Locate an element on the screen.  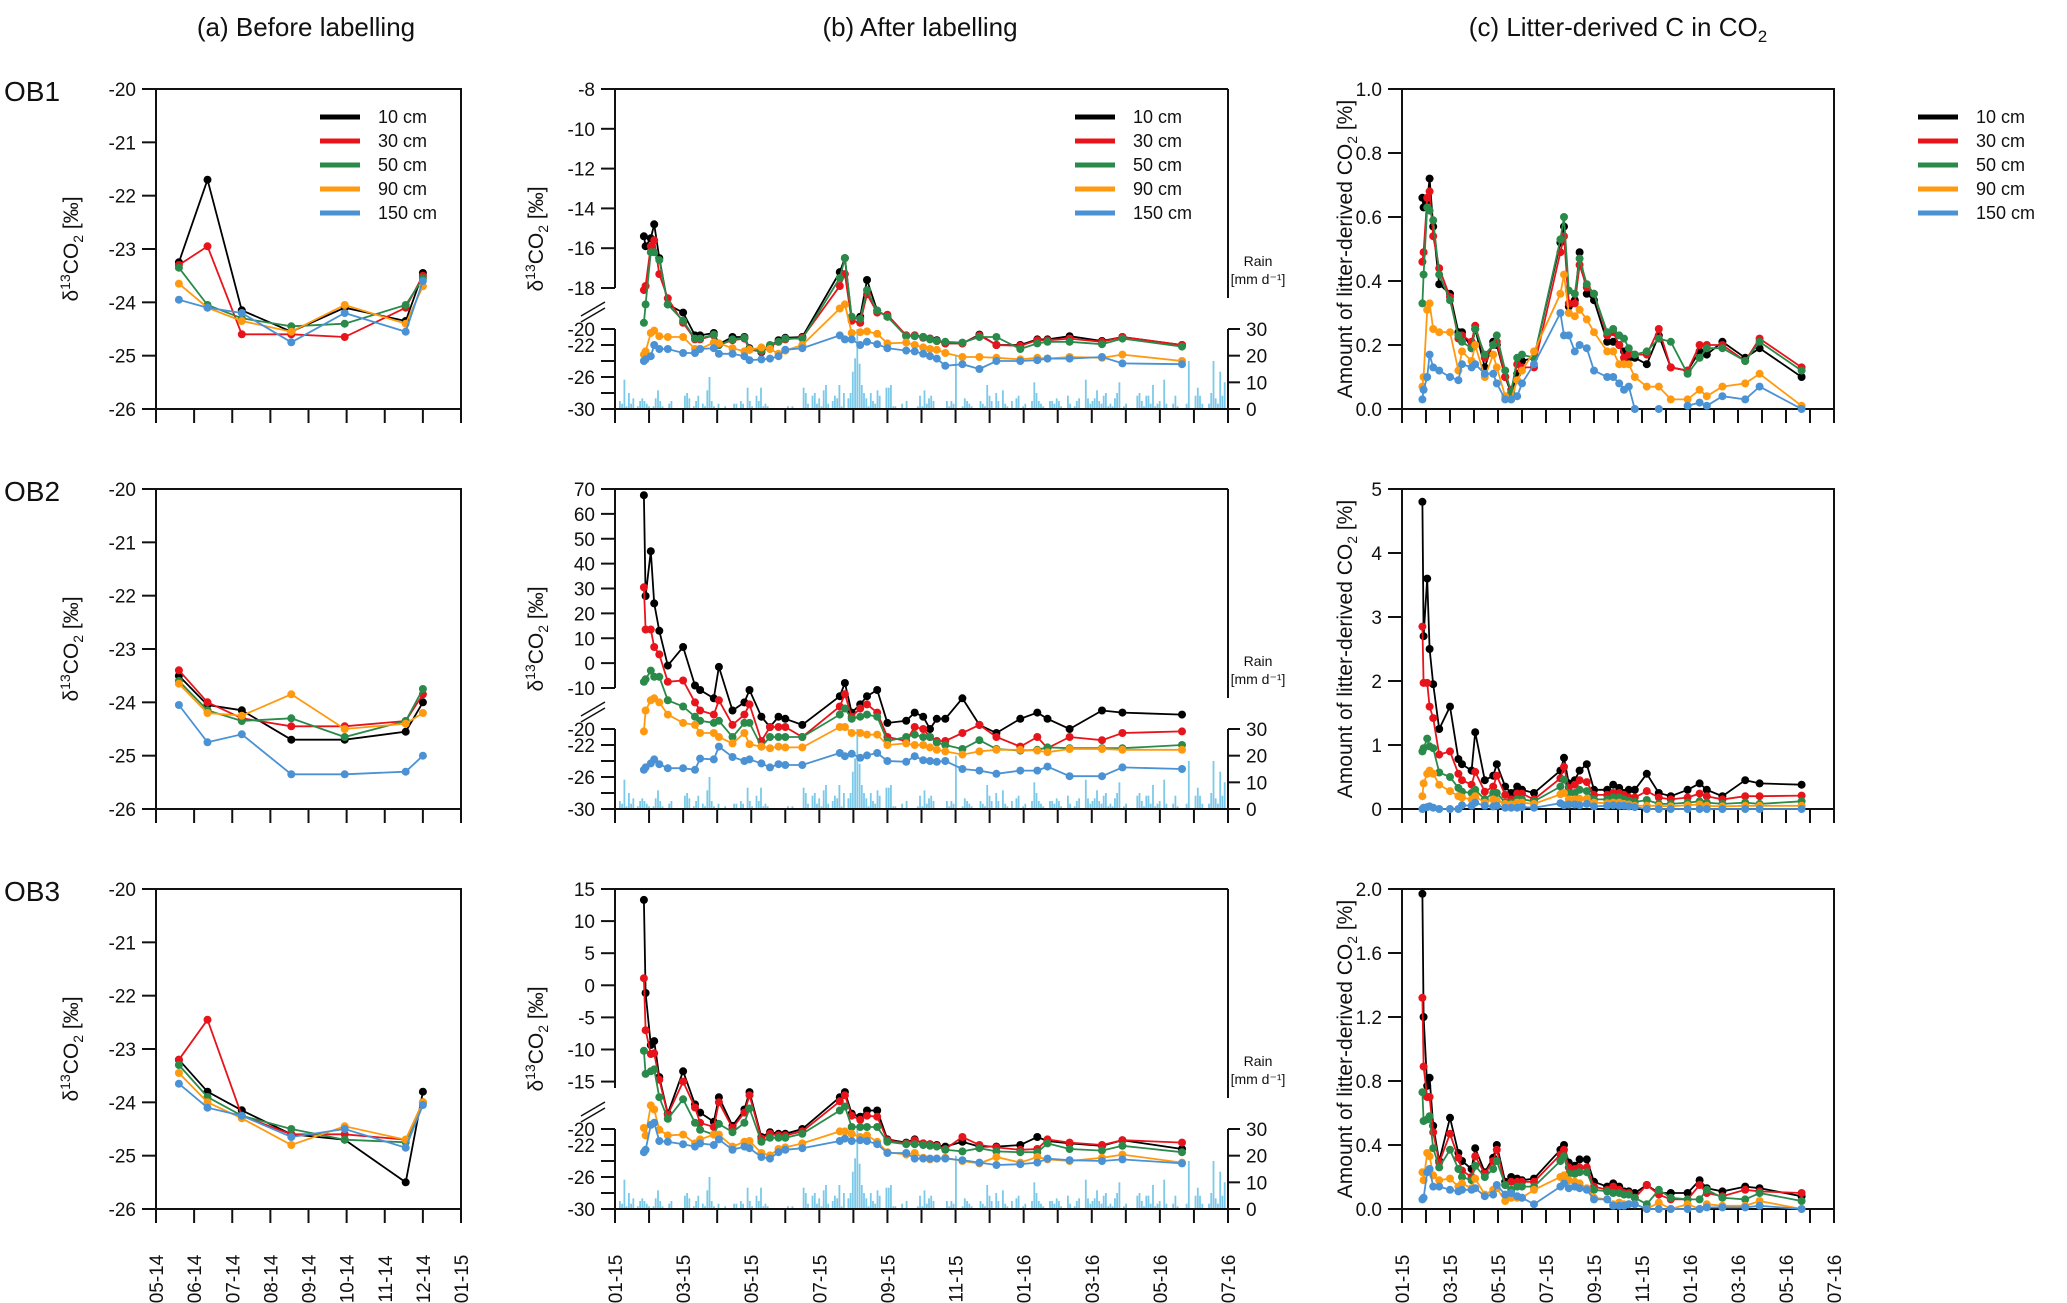
series-line-a-2-10cm is located at coordinates (301, 1121).